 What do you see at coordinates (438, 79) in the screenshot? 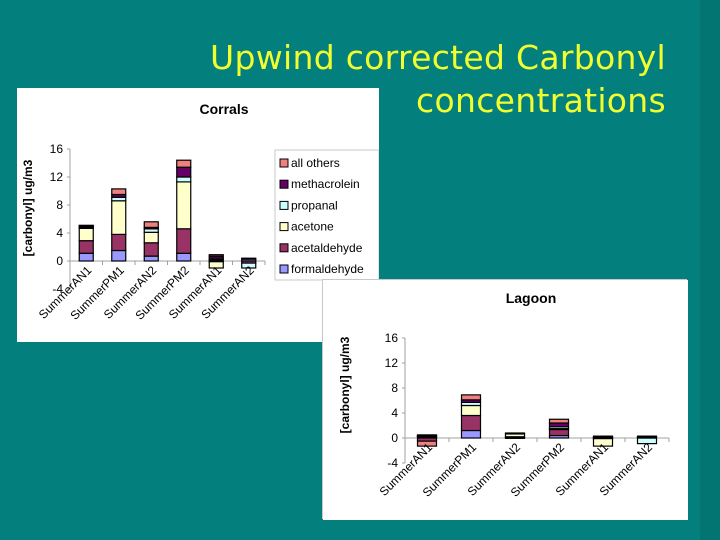
I see `slide-title: Upwind corrected Carbonyl concentrations` at bounding box center [438, 79].